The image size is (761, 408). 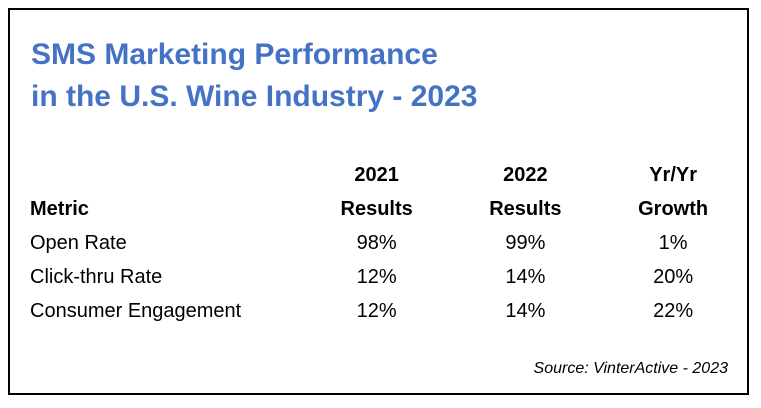 What do you see at coordinates (136, 311) in the screenshot?
I see `metric-name: Consumer Engagement` at bounding box center [136, 311].